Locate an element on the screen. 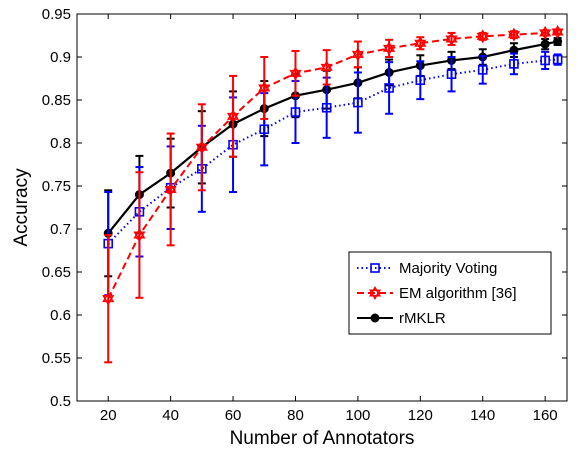 The width and height of the screenshot is (578, 449). legend-marker-tri-down is located at coordinates (375, 295).